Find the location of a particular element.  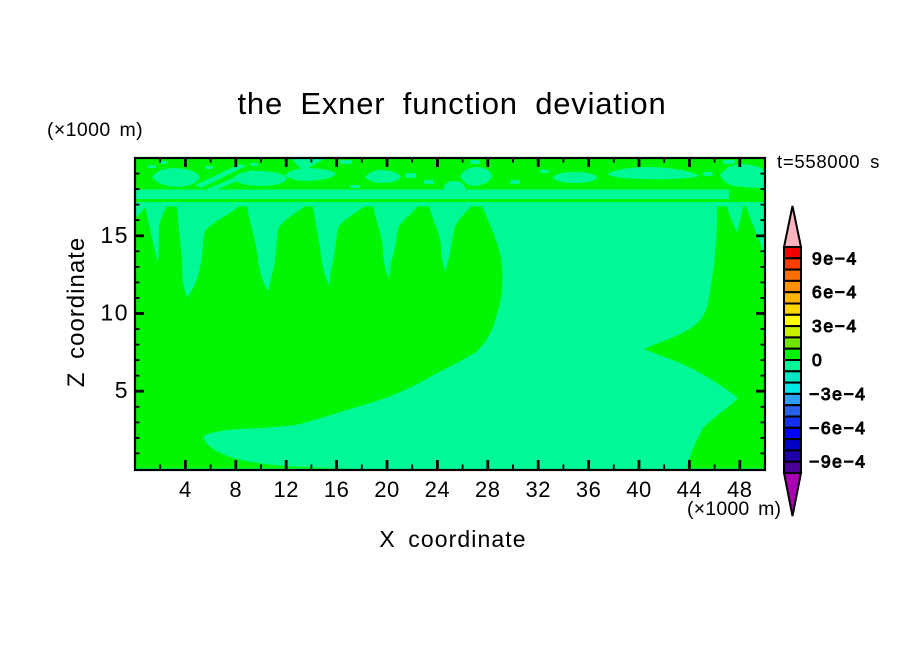

svg-text: 6e−4 is located at coordinates (835, 292).